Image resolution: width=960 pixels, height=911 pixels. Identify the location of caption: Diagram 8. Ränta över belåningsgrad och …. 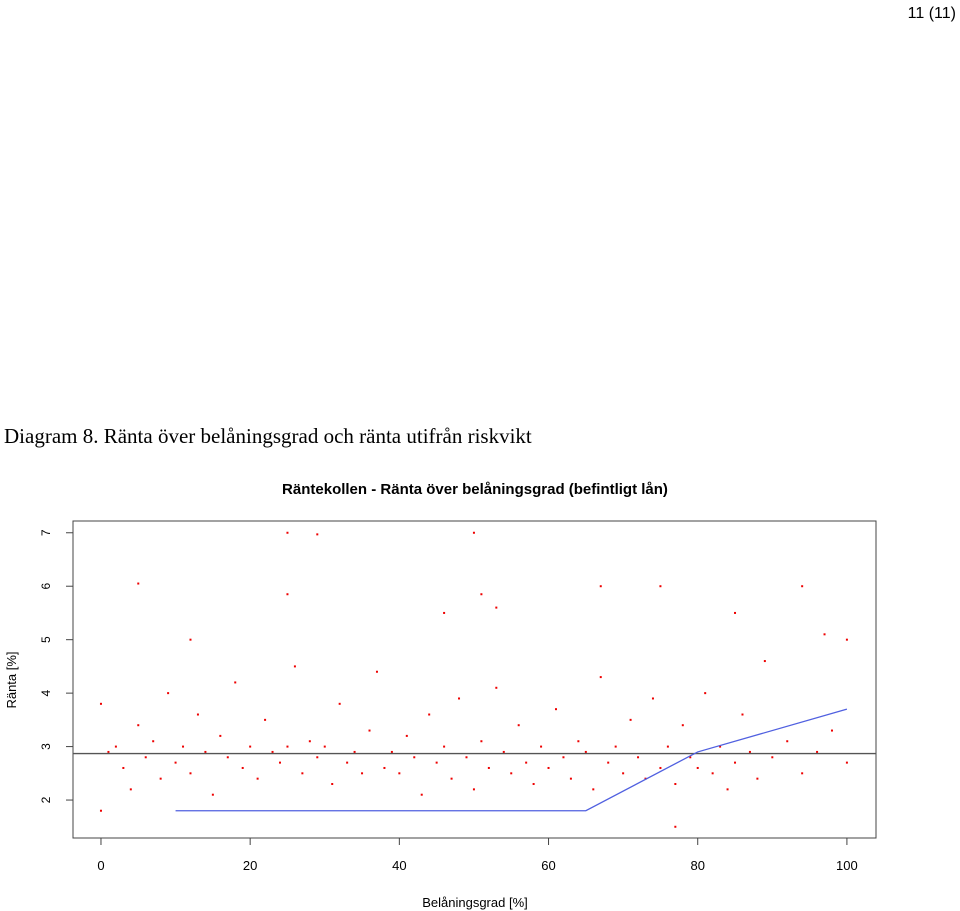
(268, 436).